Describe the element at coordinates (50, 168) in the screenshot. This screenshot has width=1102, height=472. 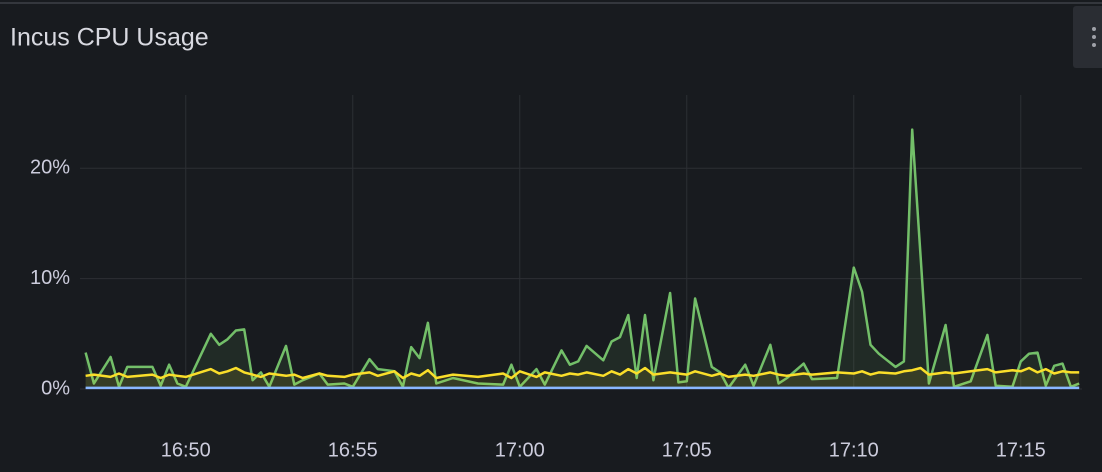
I see `y-tick-label: 20%` at that location.